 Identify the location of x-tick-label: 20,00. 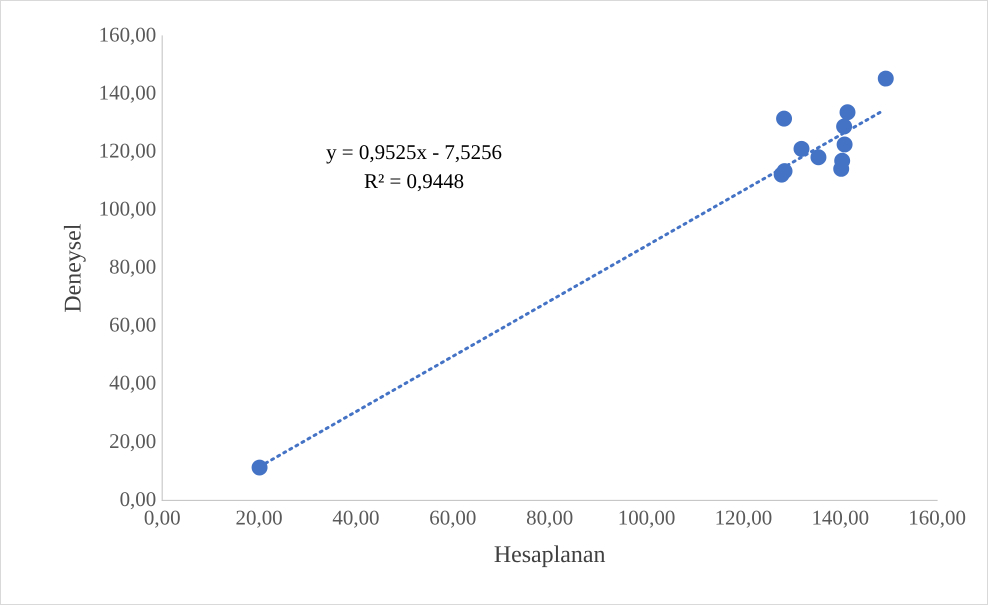
(259, 517).